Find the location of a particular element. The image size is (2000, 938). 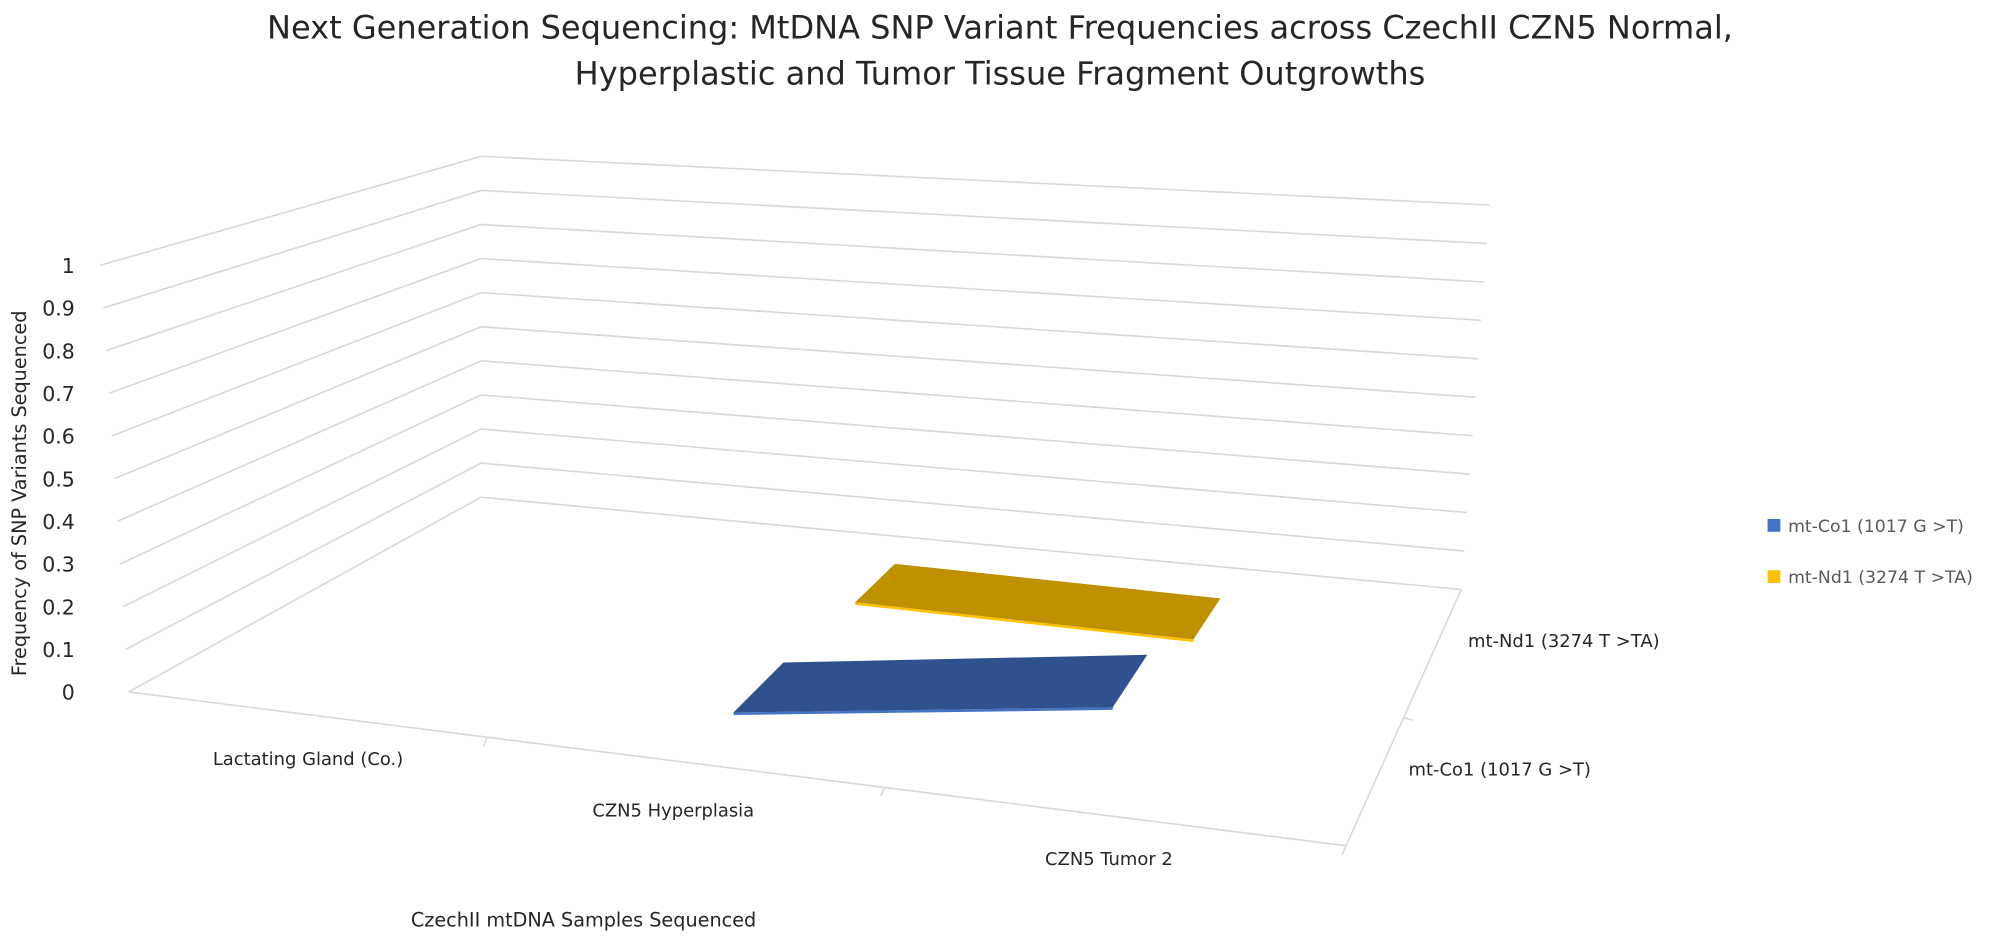

area-edge-mt-nd1 is located at coordinates (1024, 622).